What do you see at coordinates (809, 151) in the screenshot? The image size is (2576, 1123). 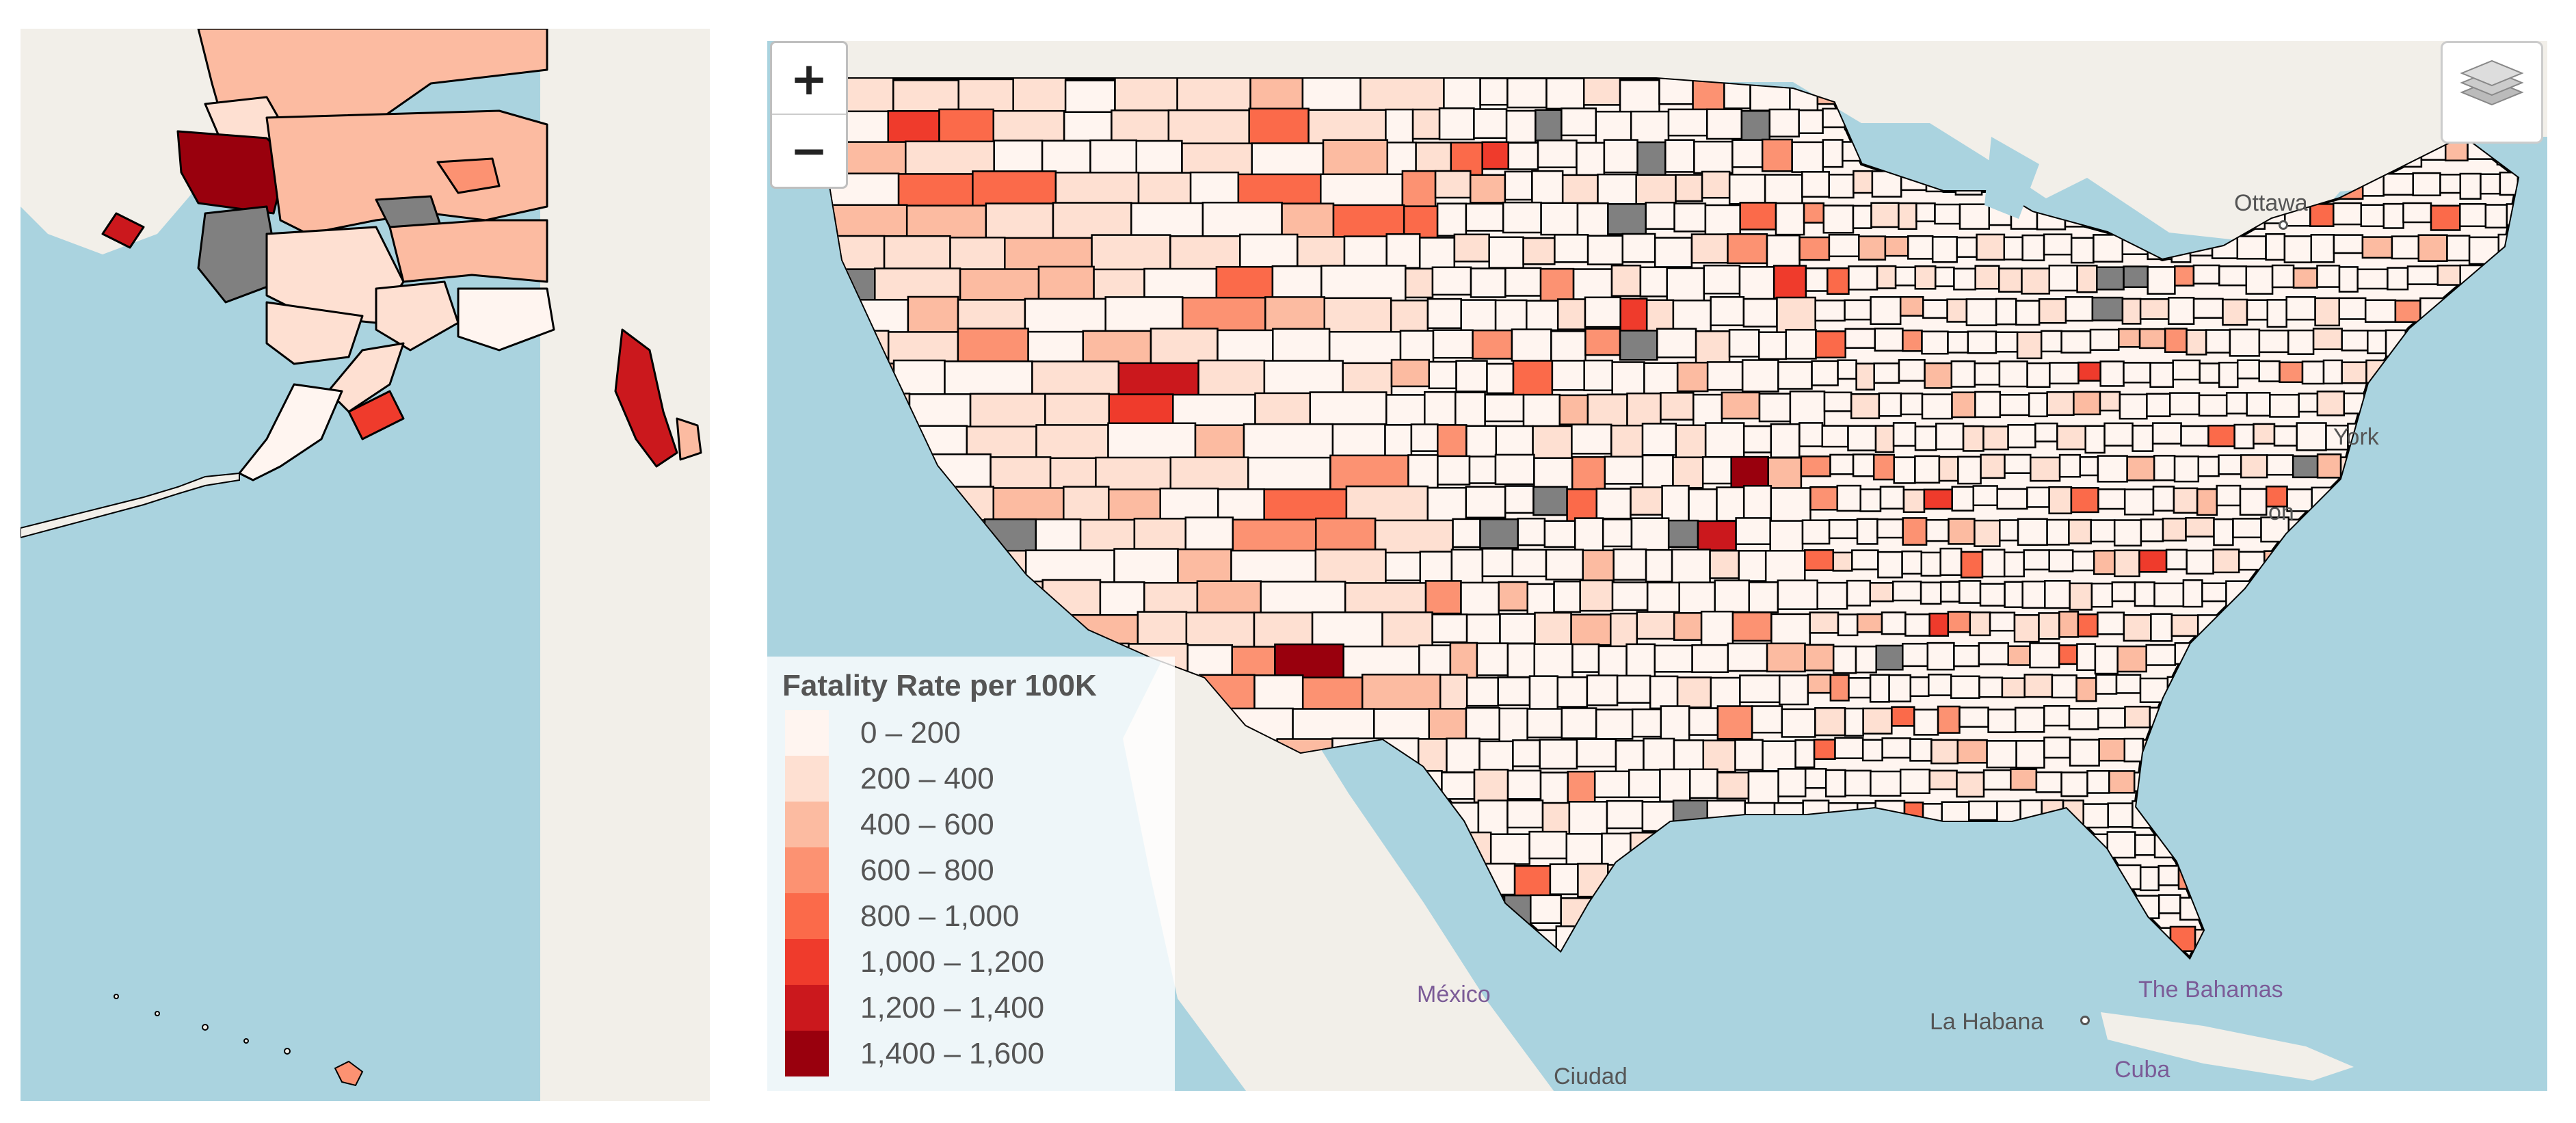 I see `zoom-out-button: −` at bounding box center [809, 151].